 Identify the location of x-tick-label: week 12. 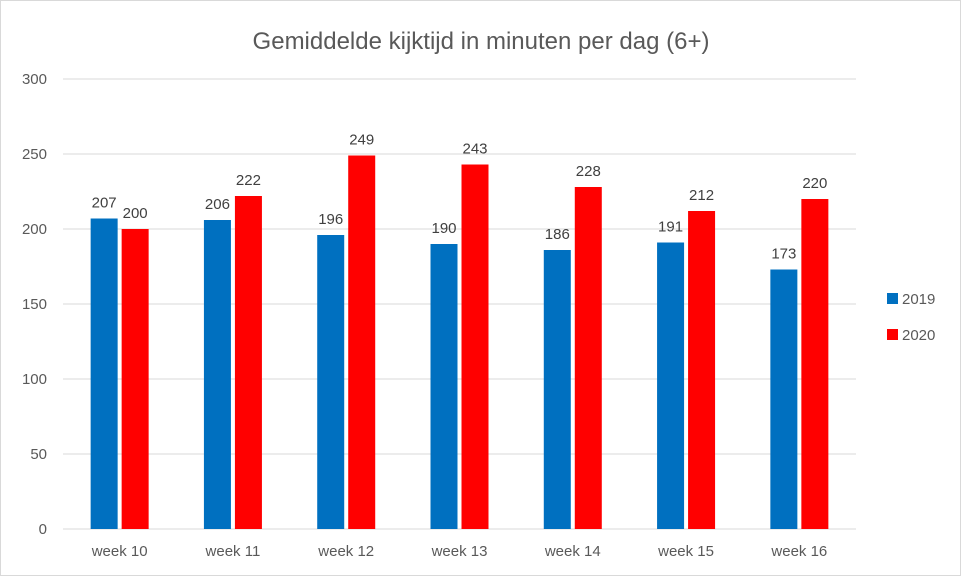
(345, 551).